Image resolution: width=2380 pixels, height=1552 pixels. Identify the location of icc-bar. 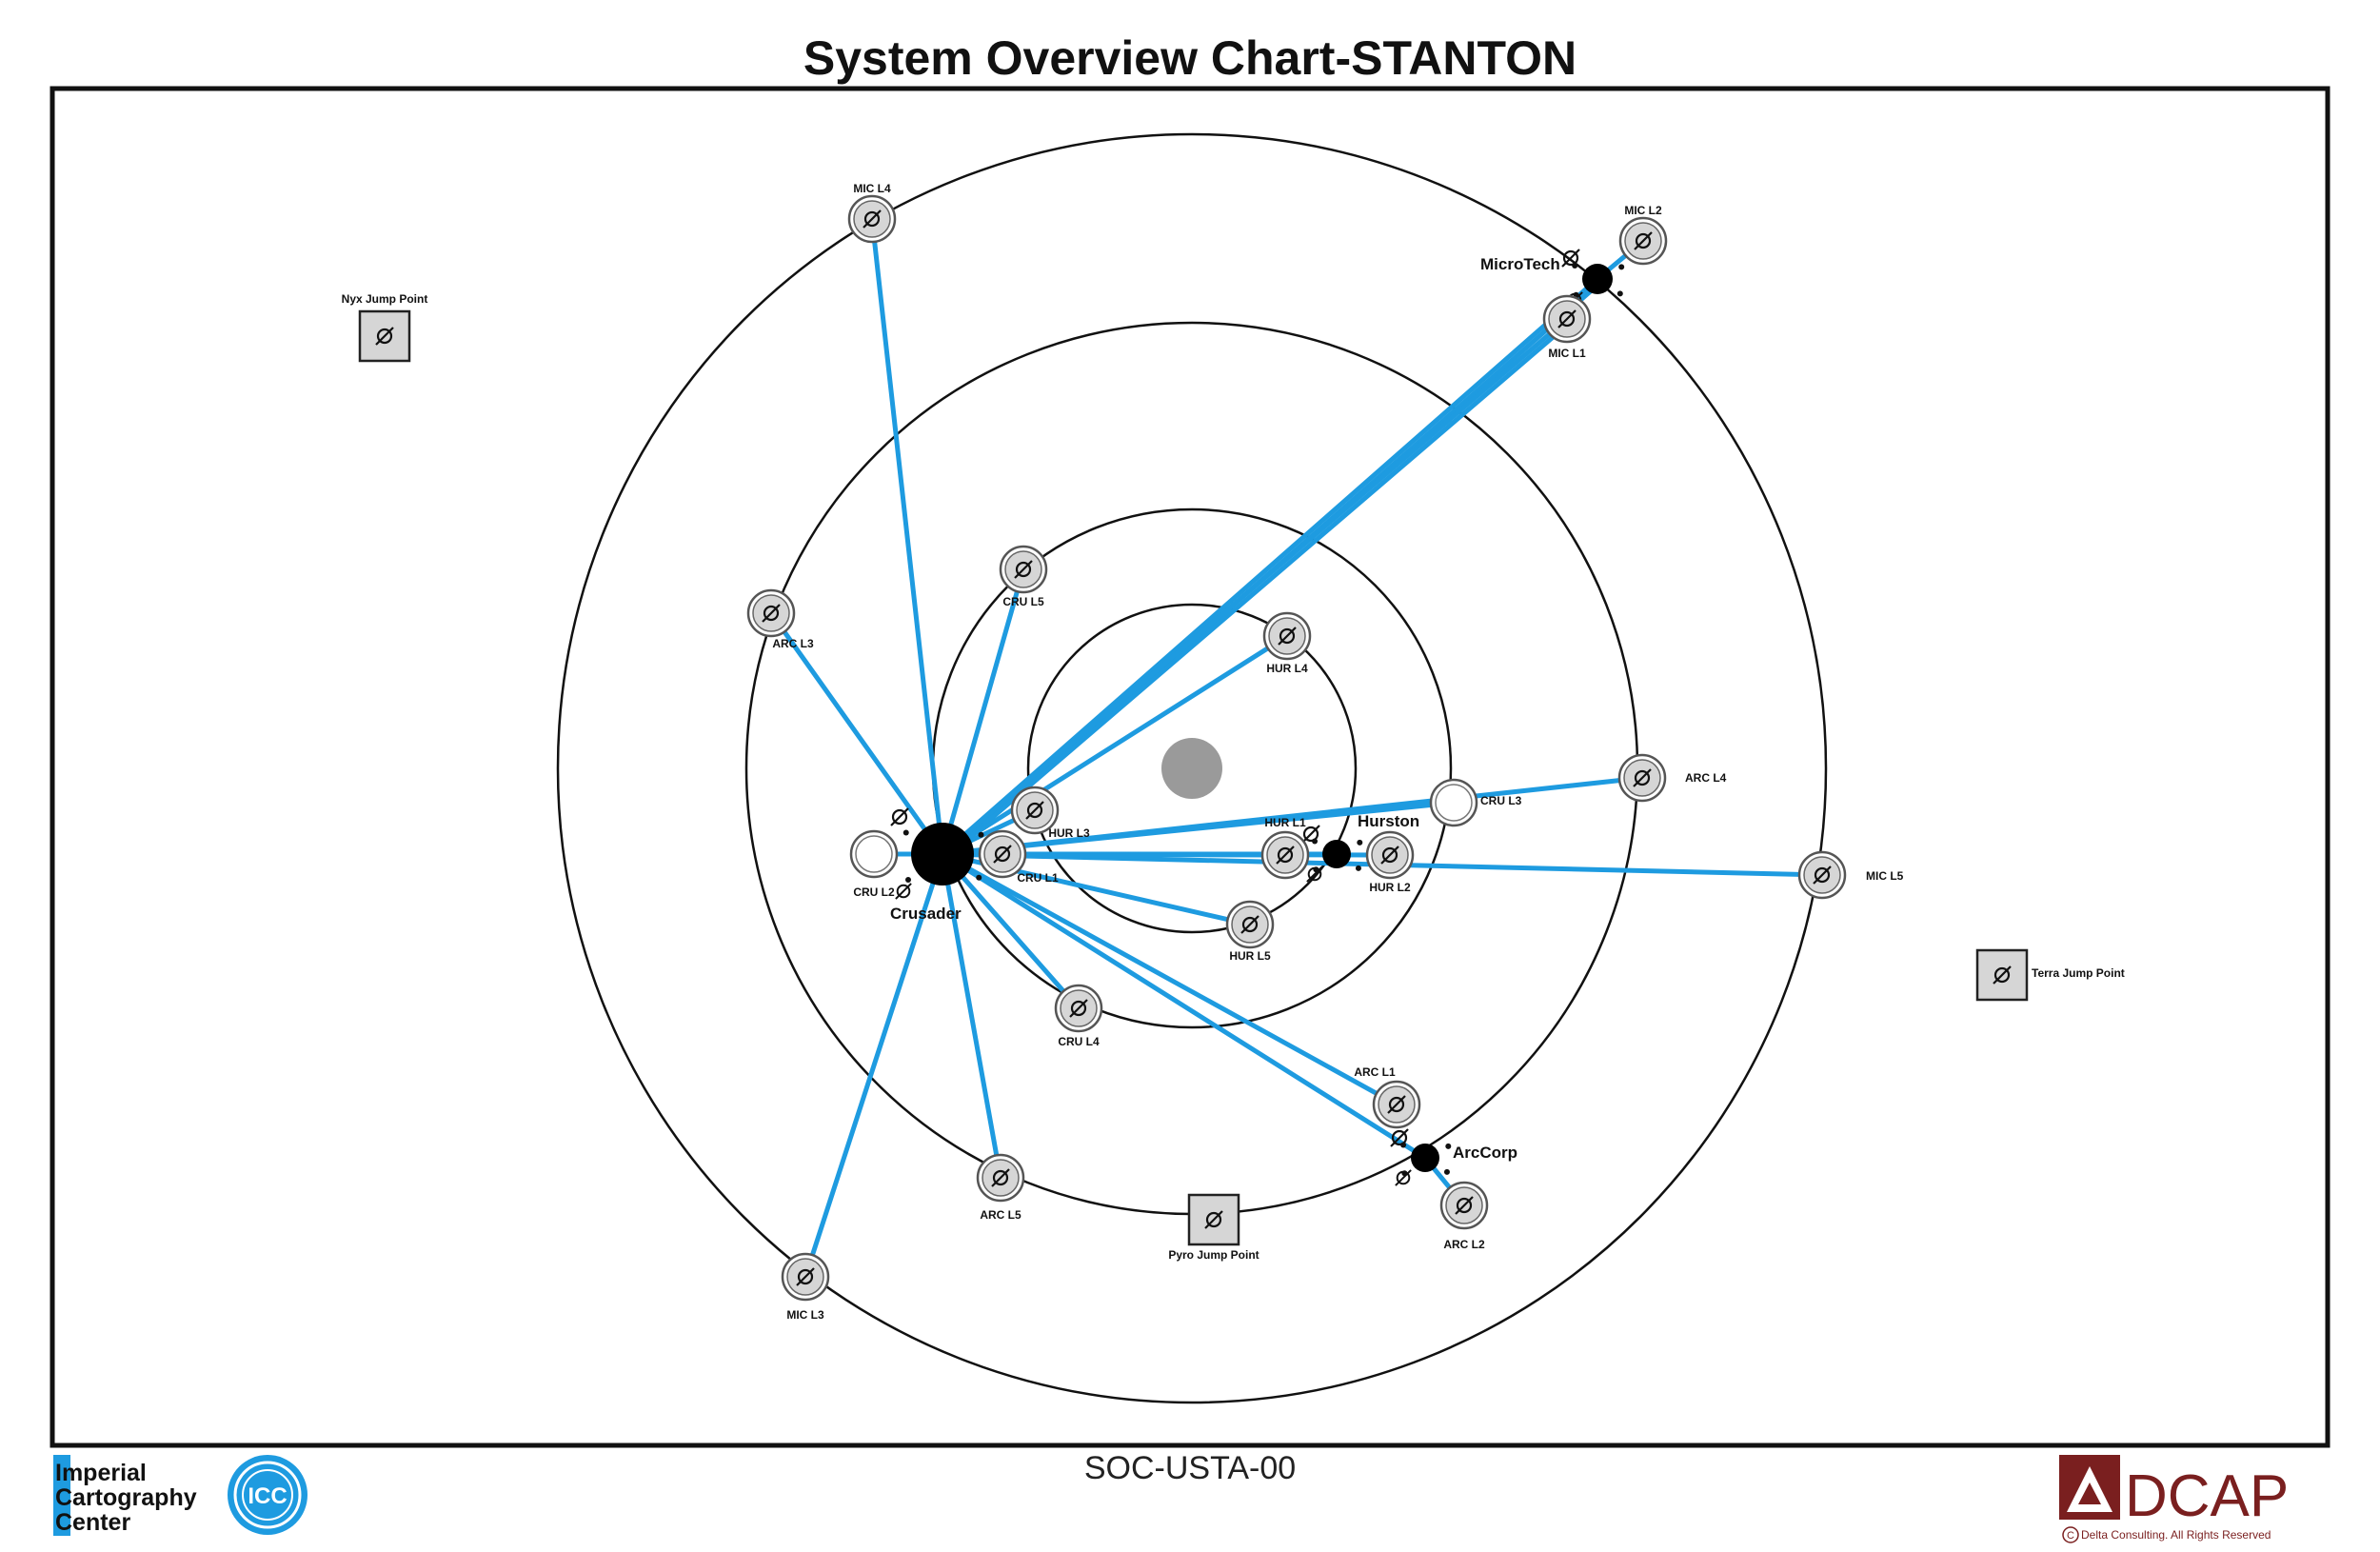
(61, 1495).